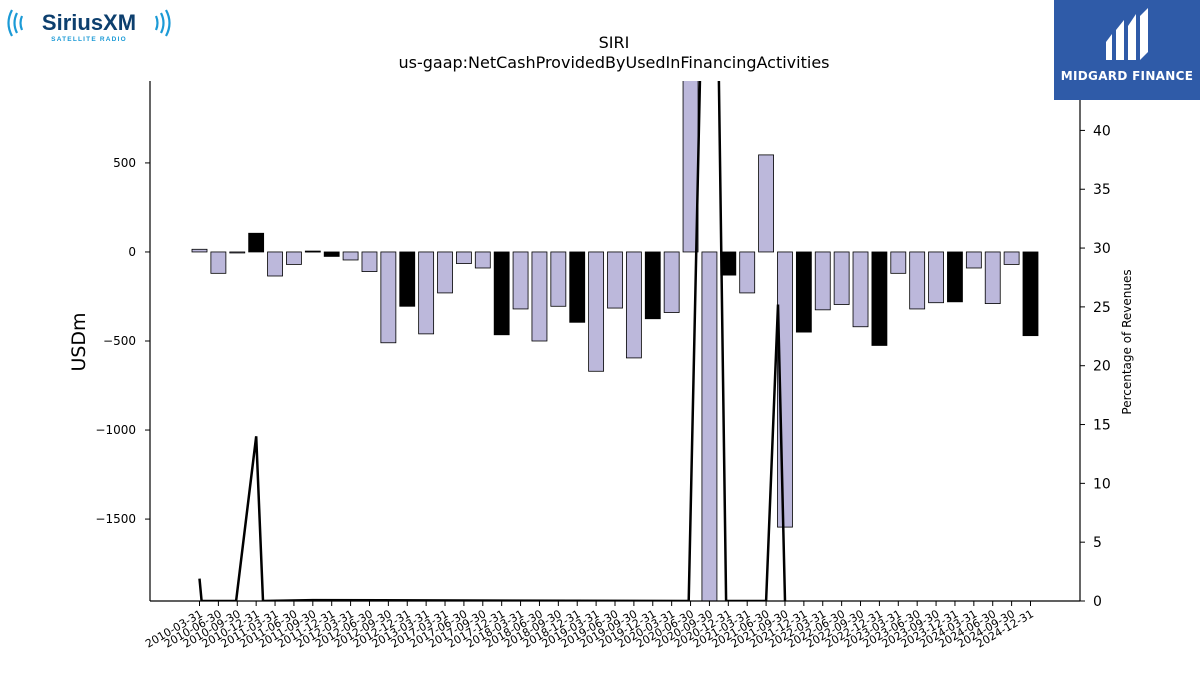 Image resolution: width=1200 pixels, height=675 pixels. Describe the element at coordinates (1127, 341) in the screenshot. I see `y2-axis-label: Percentage of Revenues` at that location.